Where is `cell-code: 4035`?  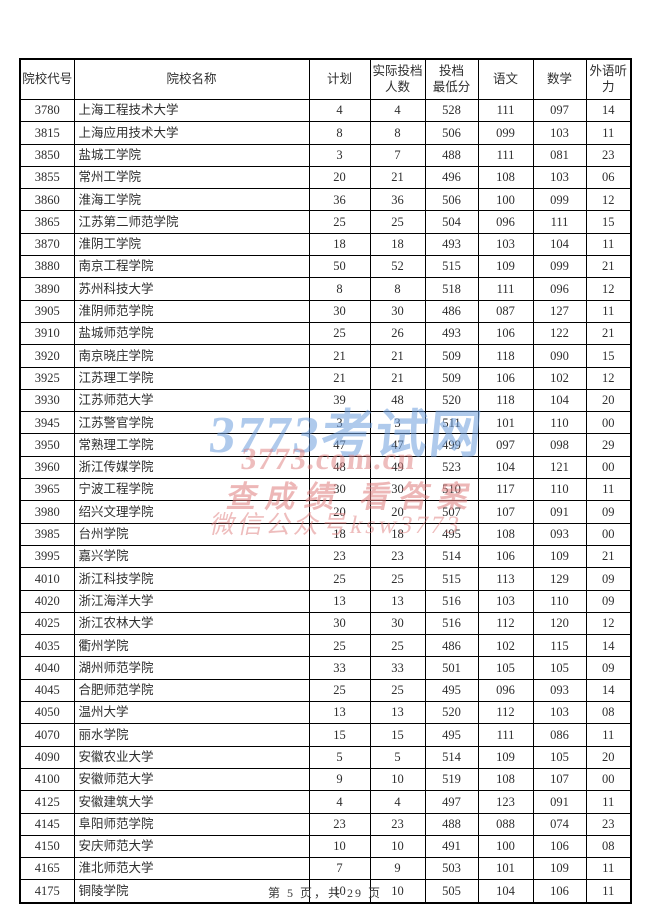
cell-code: 4035 is located at coordinates (47, 646).